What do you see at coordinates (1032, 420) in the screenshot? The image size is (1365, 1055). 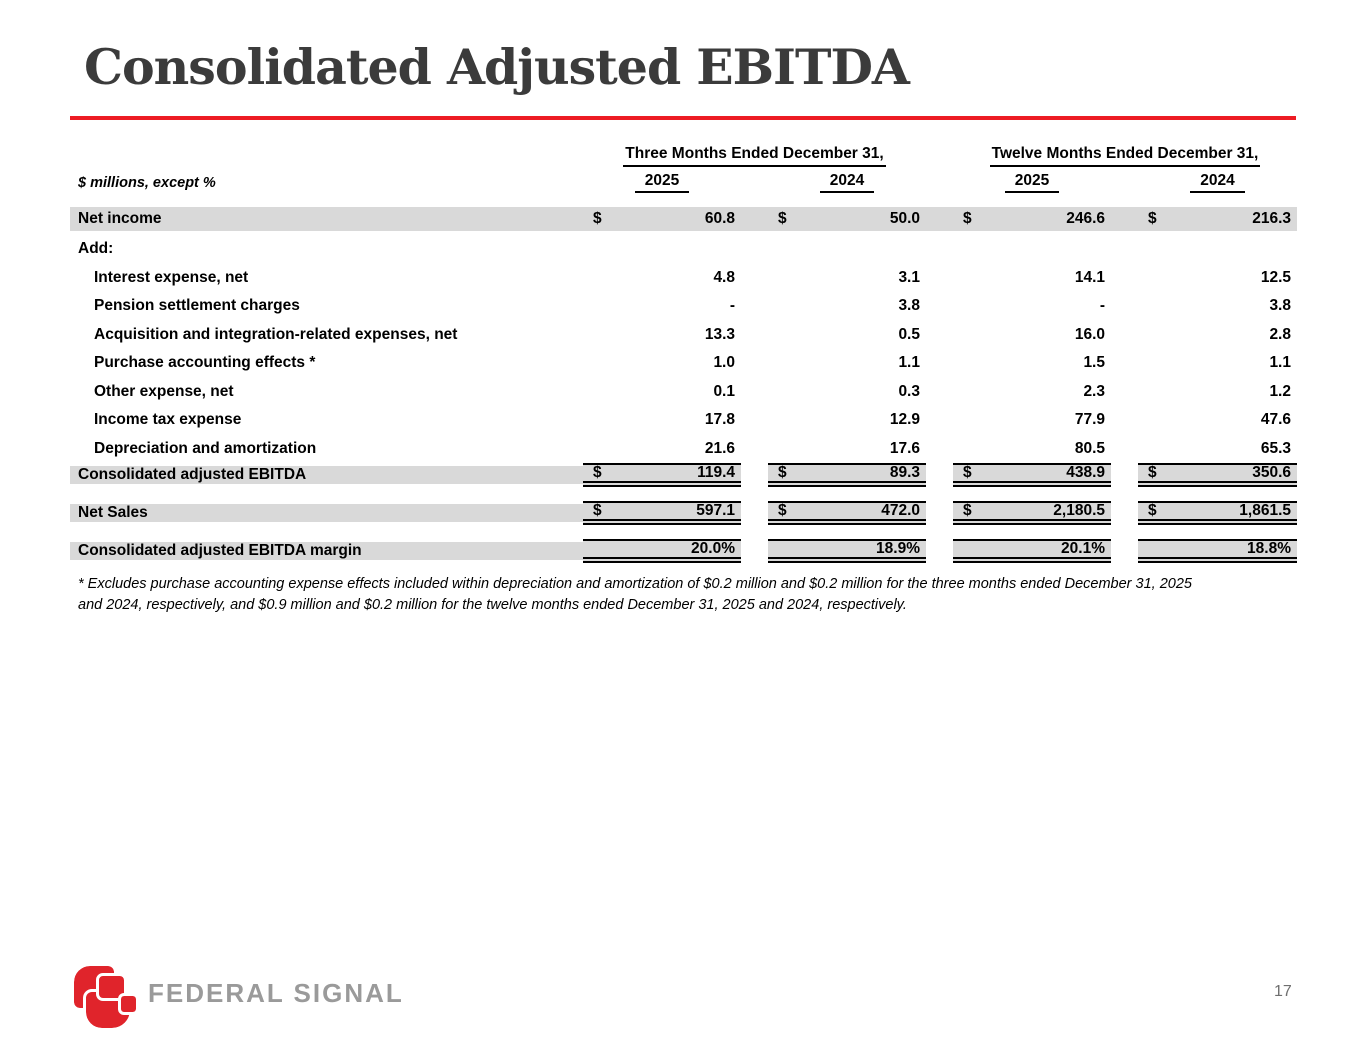 I see `value-cell: 77.9` at bounding box center [1032, 420].